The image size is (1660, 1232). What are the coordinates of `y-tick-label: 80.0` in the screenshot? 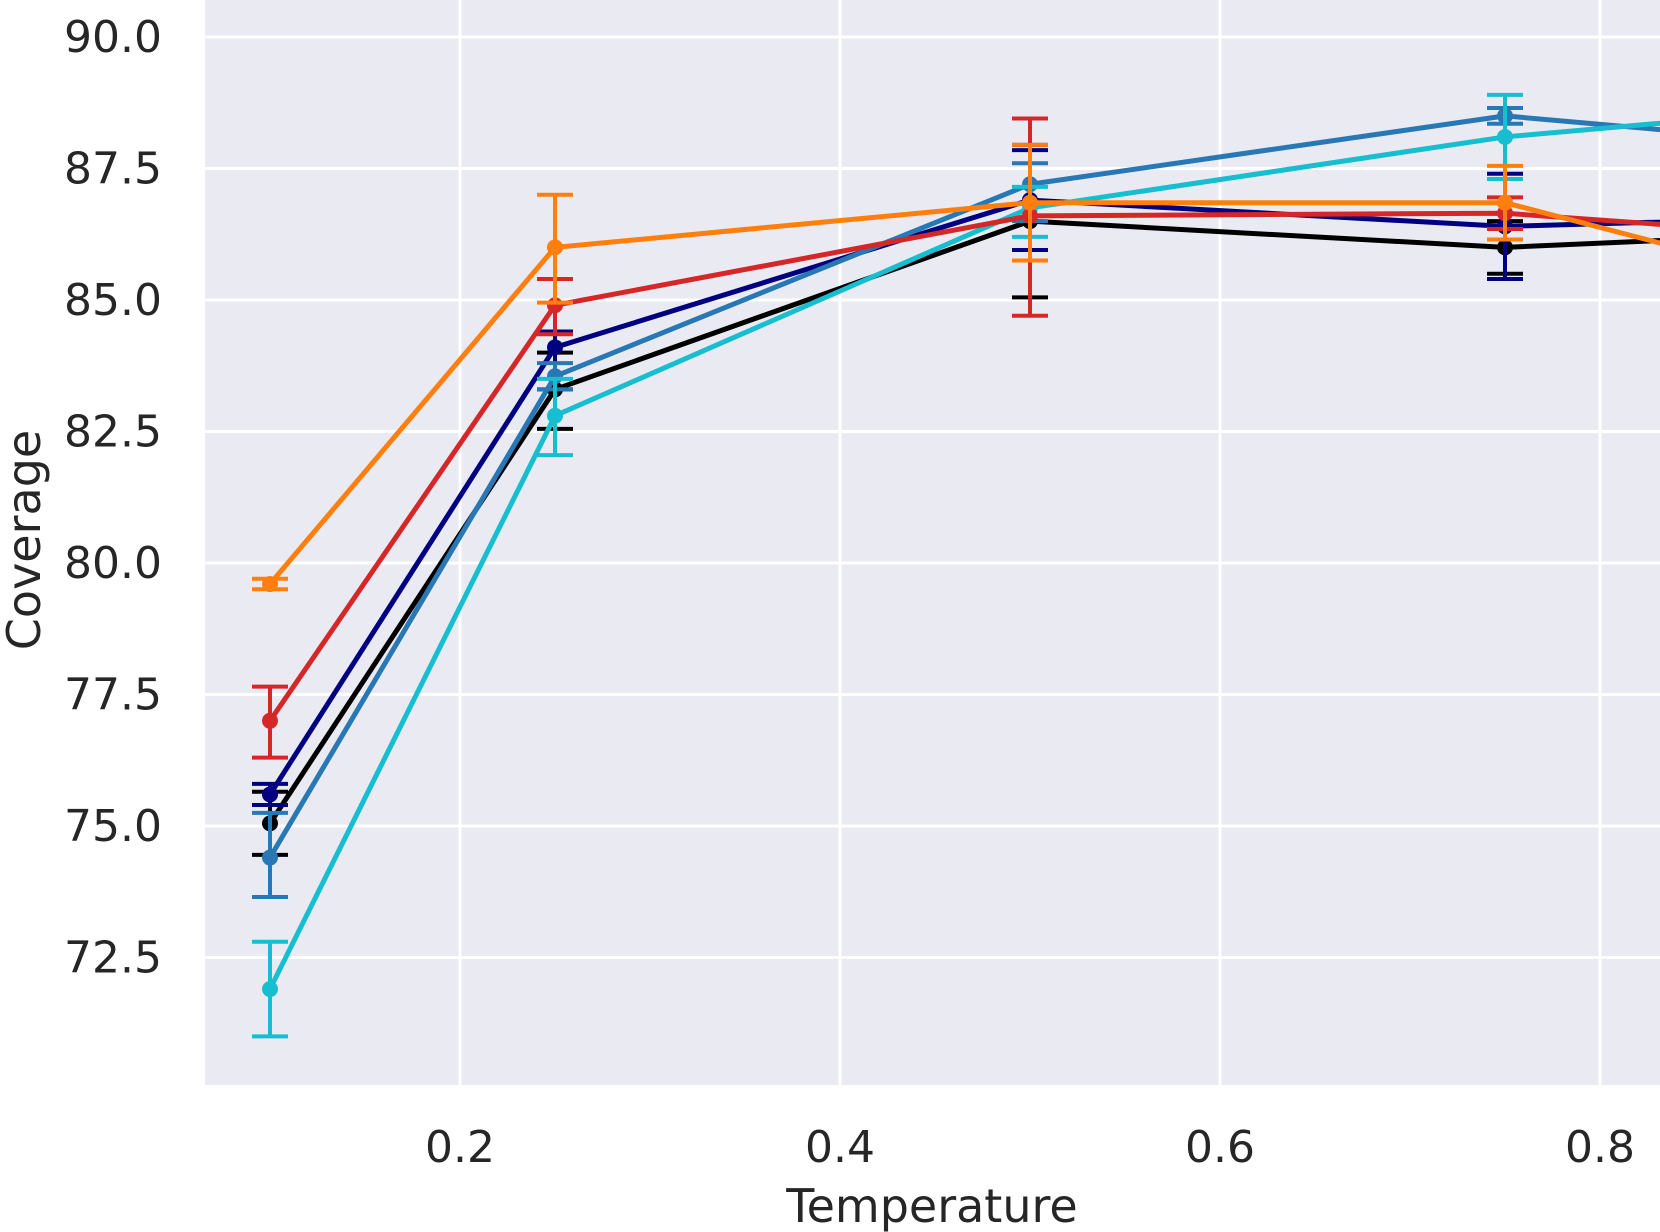 It's located at (113, 563).